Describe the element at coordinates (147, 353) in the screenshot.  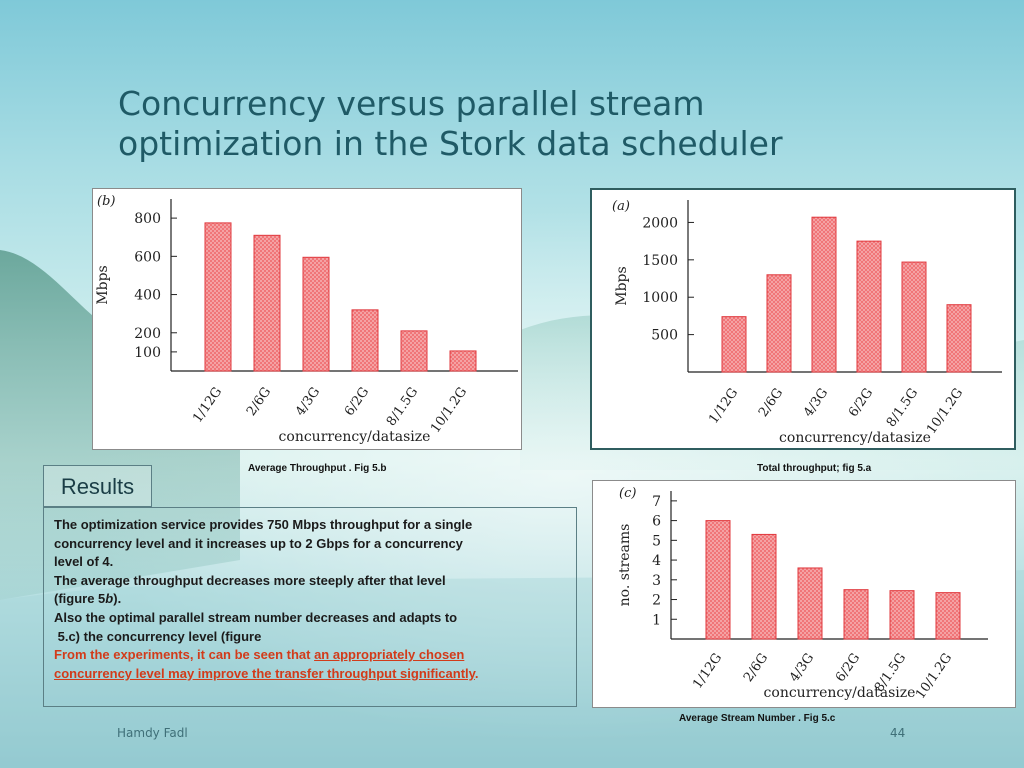
I see `y-tick-label: 100` at that location.